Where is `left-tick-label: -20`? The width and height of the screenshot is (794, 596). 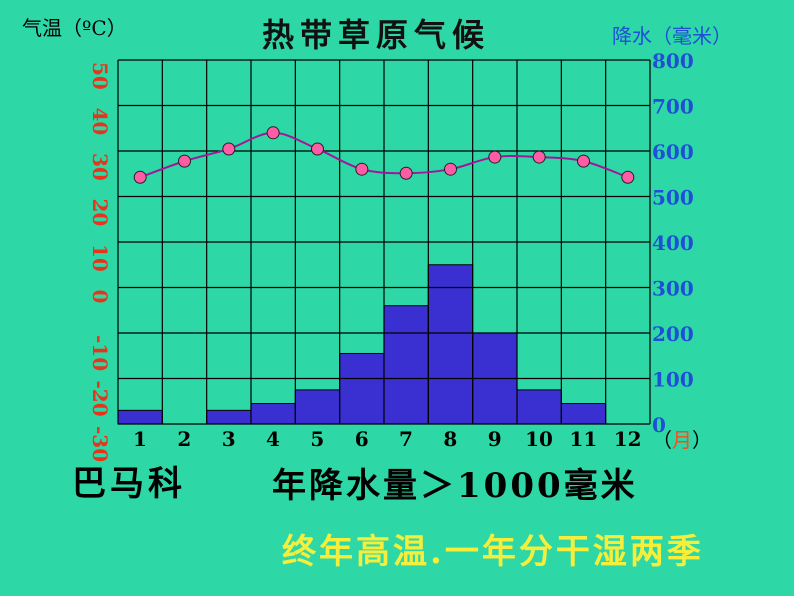 left-tick-label: -20 is located at coordinates (100, 399).